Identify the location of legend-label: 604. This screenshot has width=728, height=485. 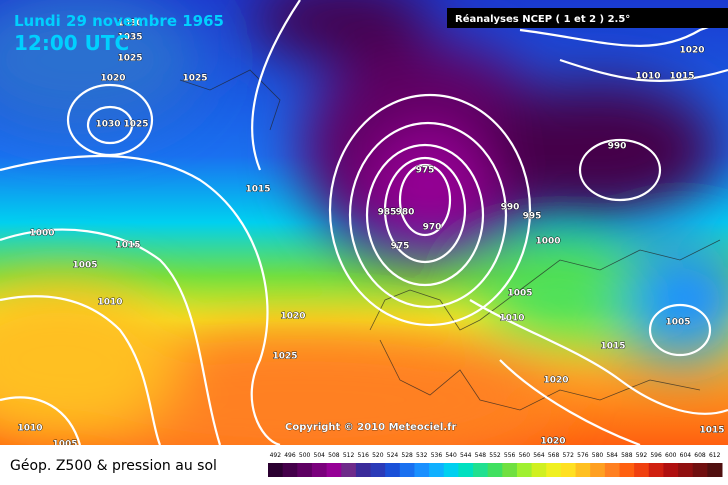
(686, 455).